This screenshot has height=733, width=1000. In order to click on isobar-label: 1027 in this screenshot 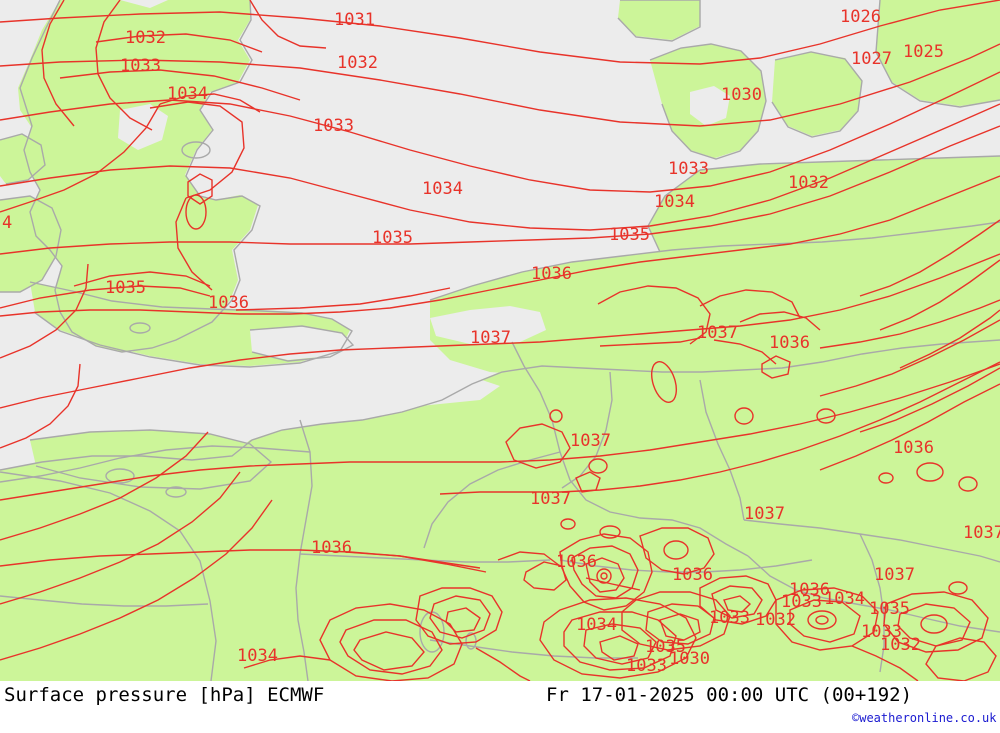, I will do `click(871, 59)`.